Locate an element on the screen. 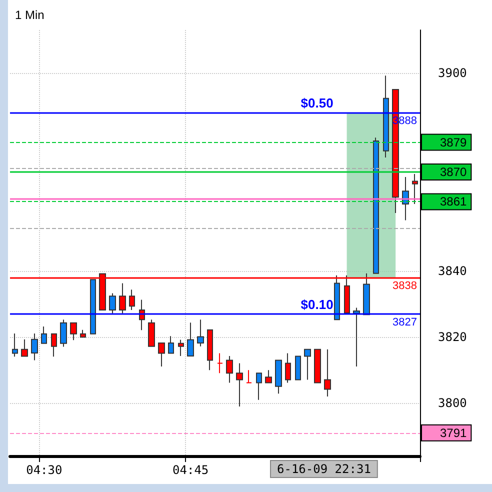 The image size is (492, 492). y-tick-label: 3900 is located at coordinates (452, 73).